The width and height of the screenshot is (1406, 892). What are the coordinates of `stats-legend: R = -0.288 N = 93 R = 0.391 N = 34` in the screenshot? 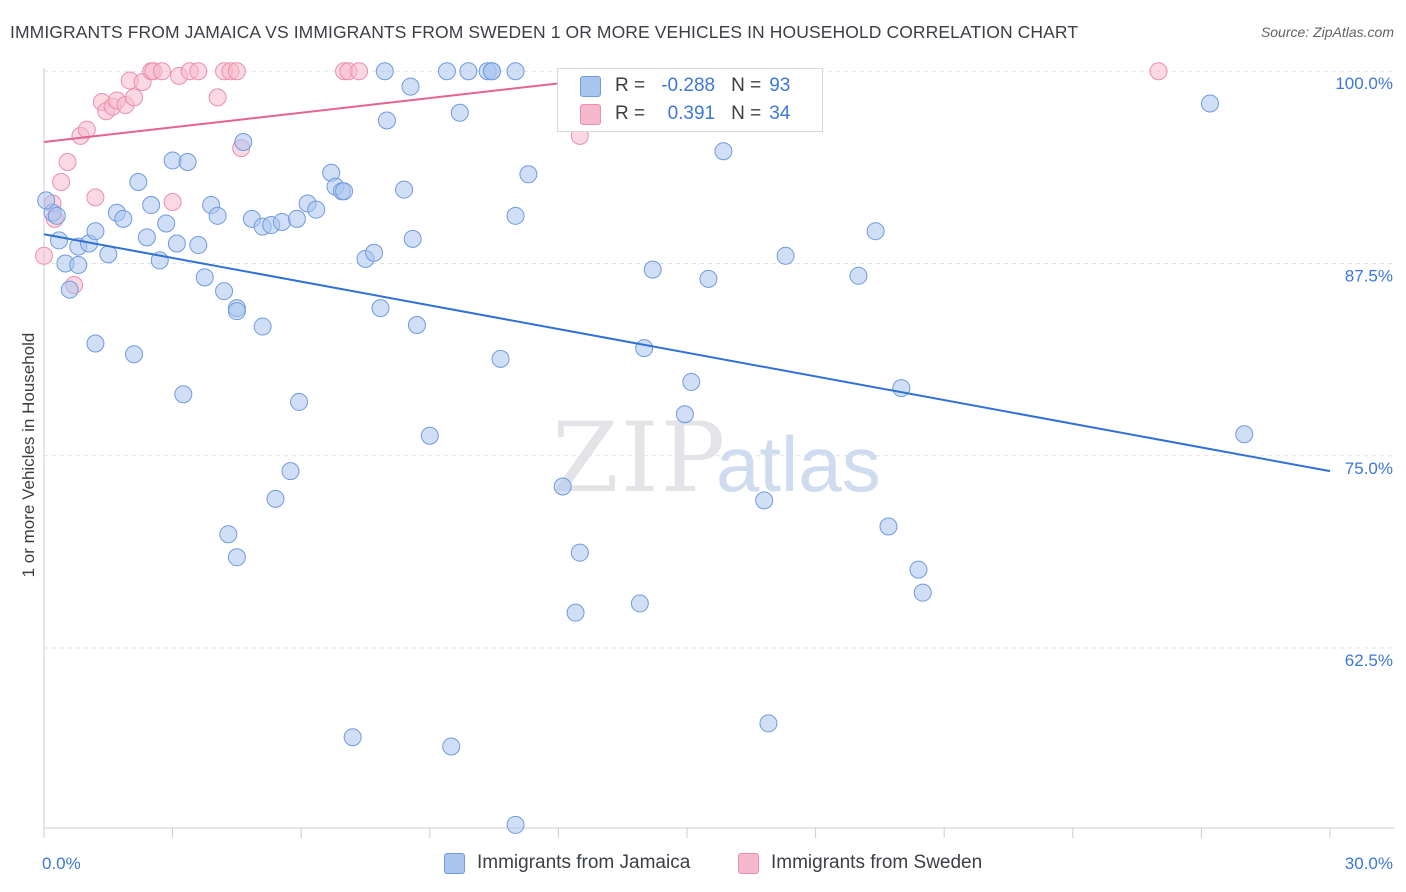 It's located at (690, 100).